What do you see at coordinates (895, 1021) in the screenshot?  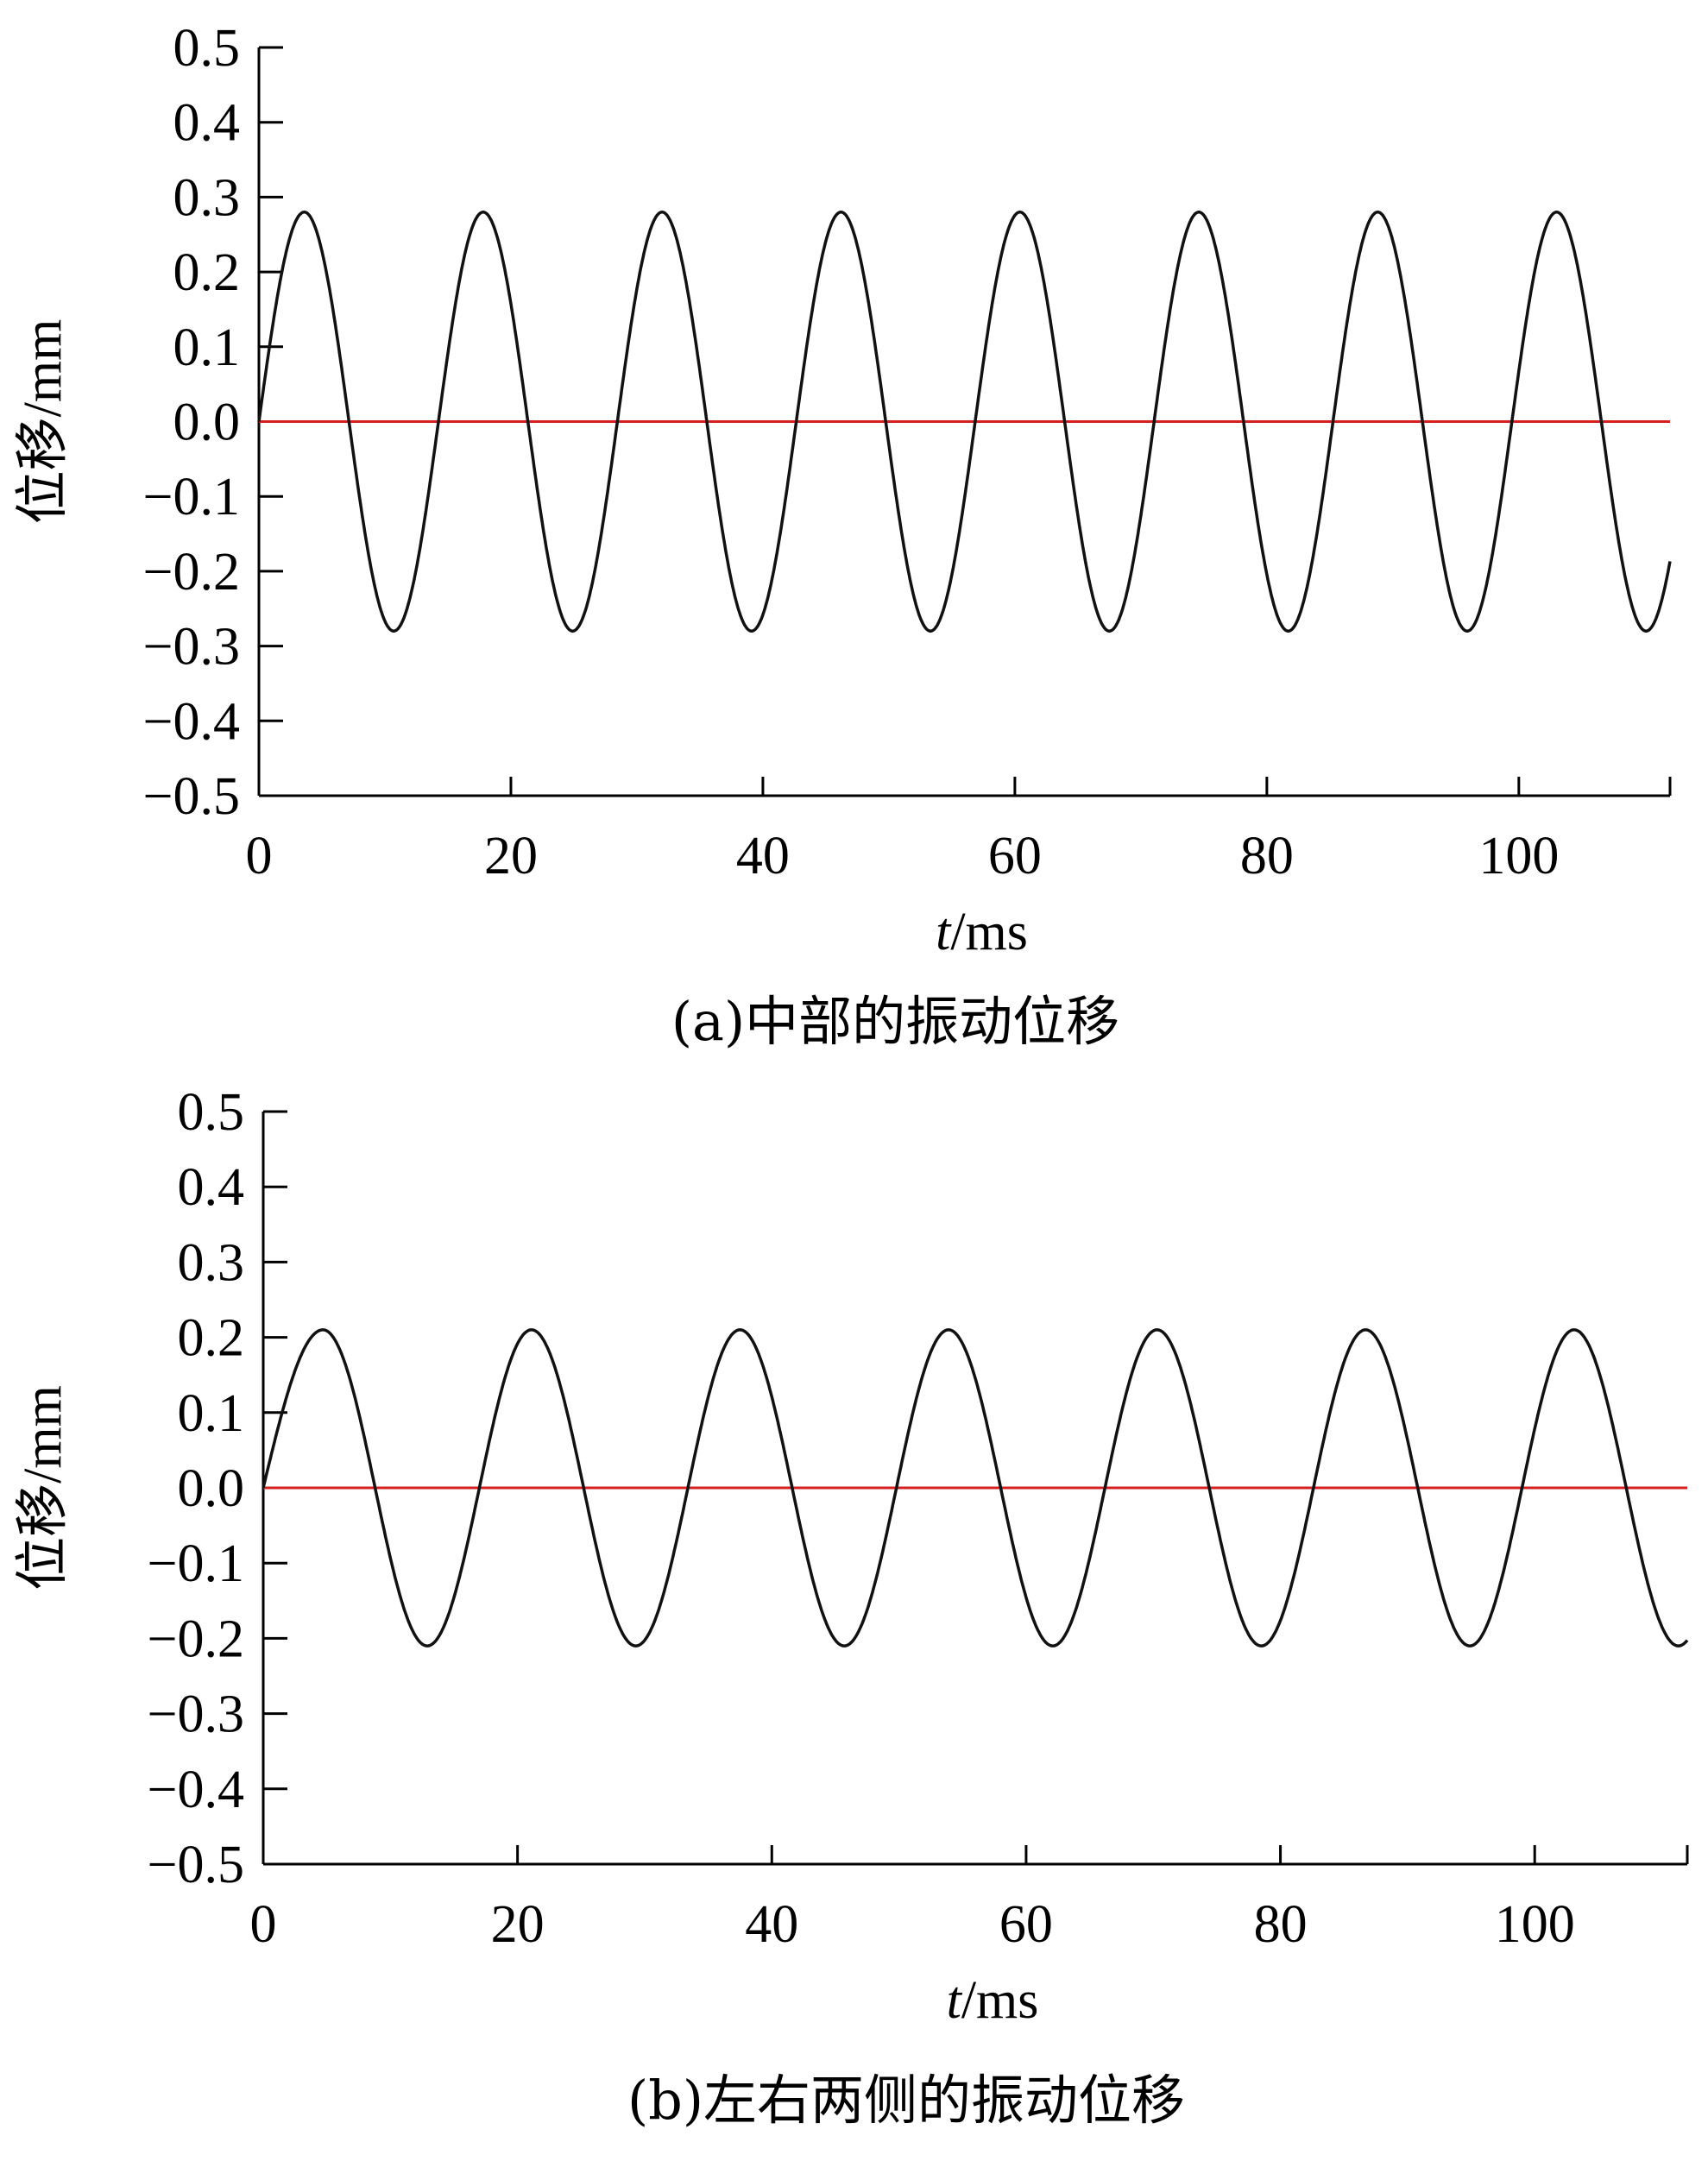 I see `figure-caption: (a)中部的振动位移` at bounding box center [895, 1021].